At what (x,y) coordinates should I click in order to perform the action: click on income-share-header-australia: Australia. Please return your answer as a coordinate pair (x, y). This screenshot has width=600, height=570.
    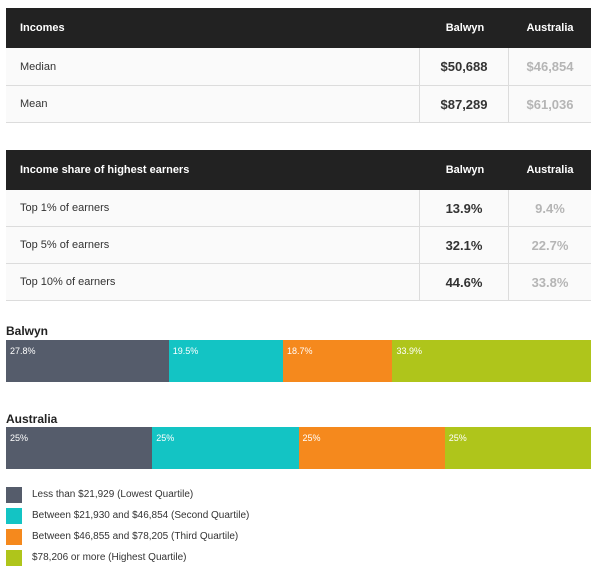
    Looking at the image, I should click on (550, 170).